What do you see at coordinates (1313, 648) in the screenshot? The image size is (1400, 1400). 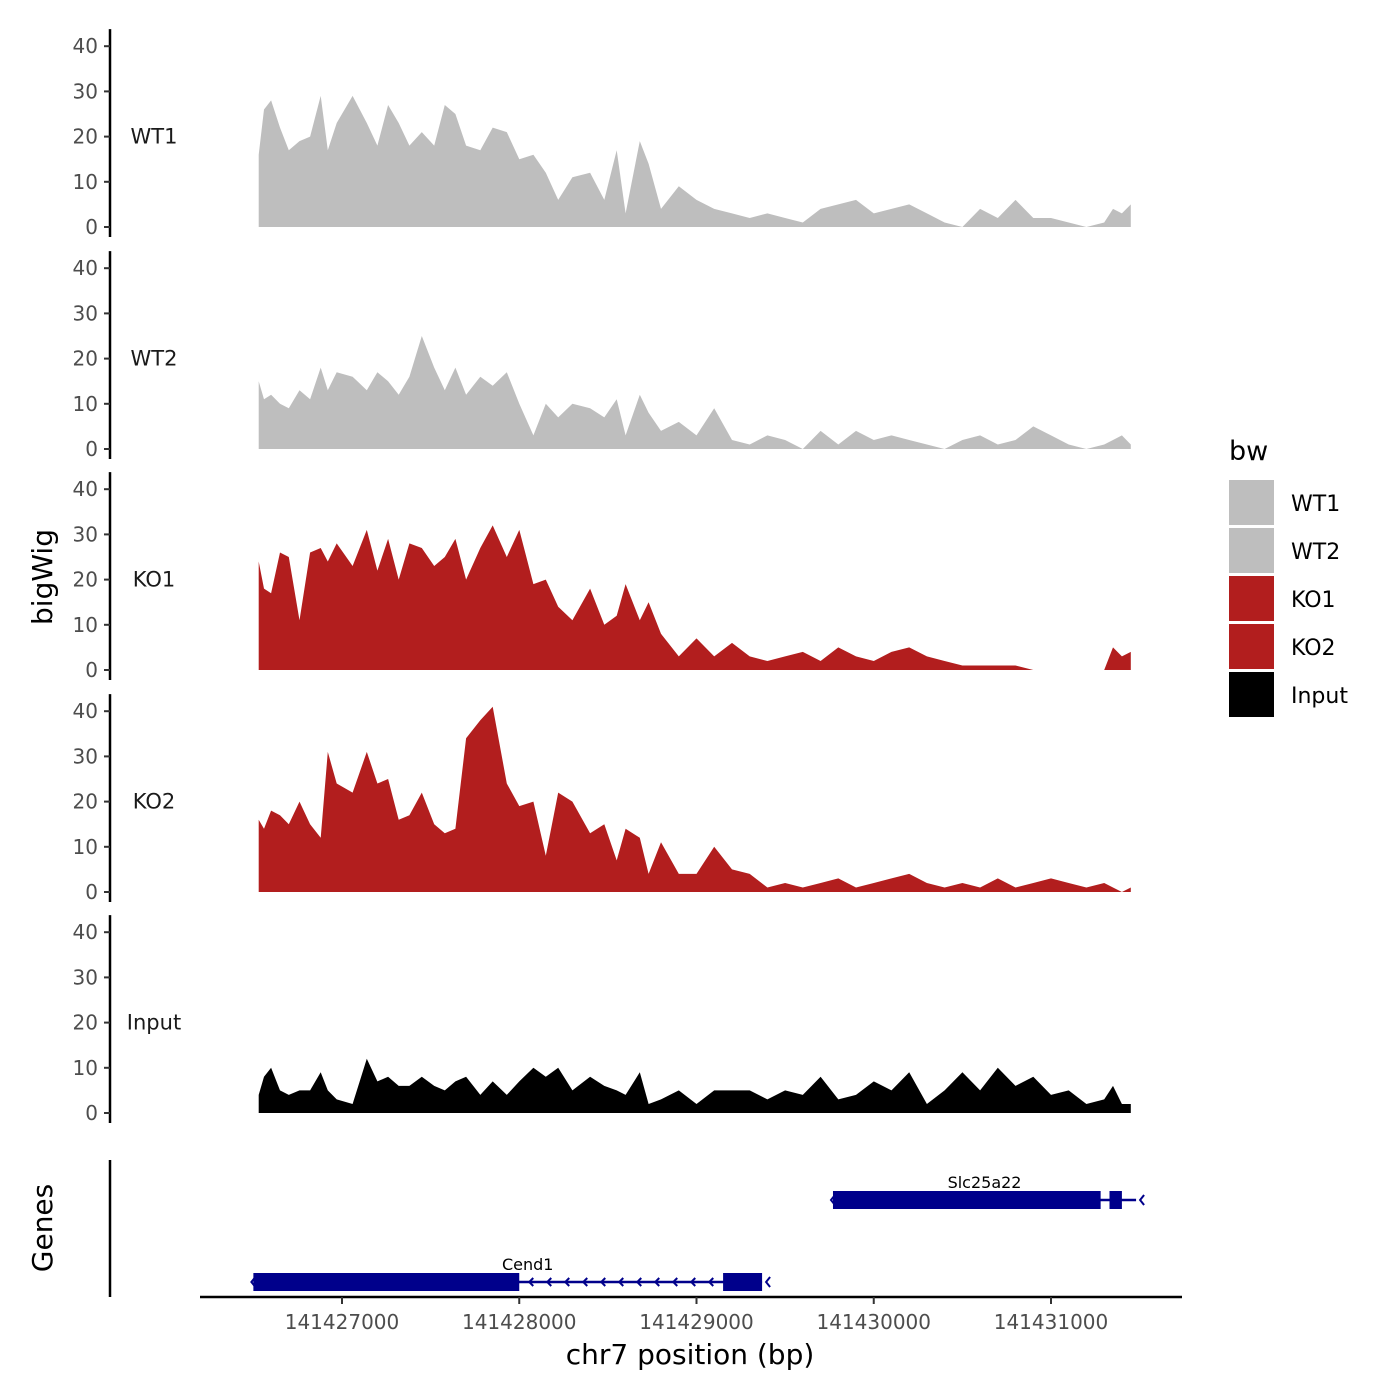 I see `legend-label-ko2: KO2` at bounding box center [1313, 648].